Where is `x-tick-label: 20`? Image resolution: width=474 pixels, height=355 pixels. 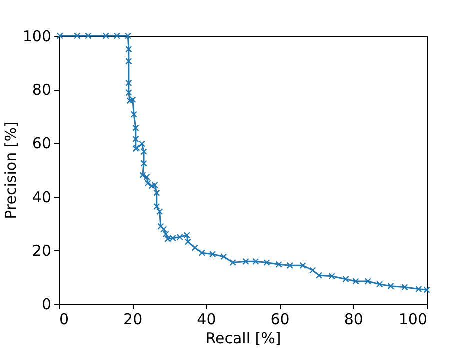
x-tick-label: 20 is located at coordinates (133, 319).